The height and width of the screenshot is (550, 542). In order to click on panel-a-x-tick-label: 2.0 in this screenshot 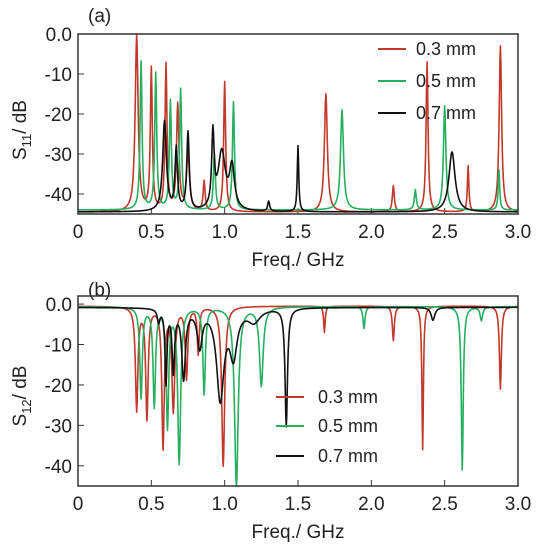, I will do `click(371, 232)`.